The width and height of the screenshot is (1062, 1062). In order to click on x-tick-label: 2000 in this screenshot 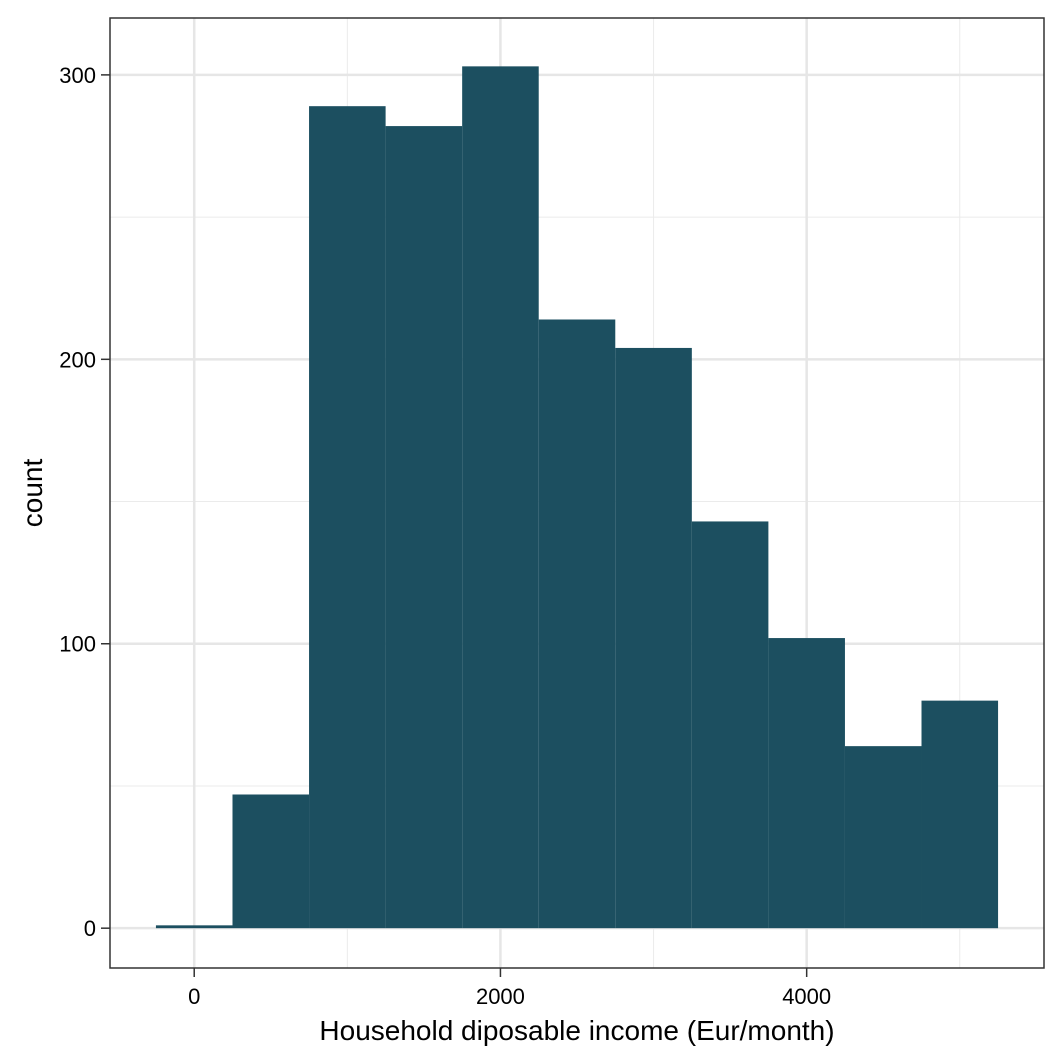, I will do `click(500, 996)`.